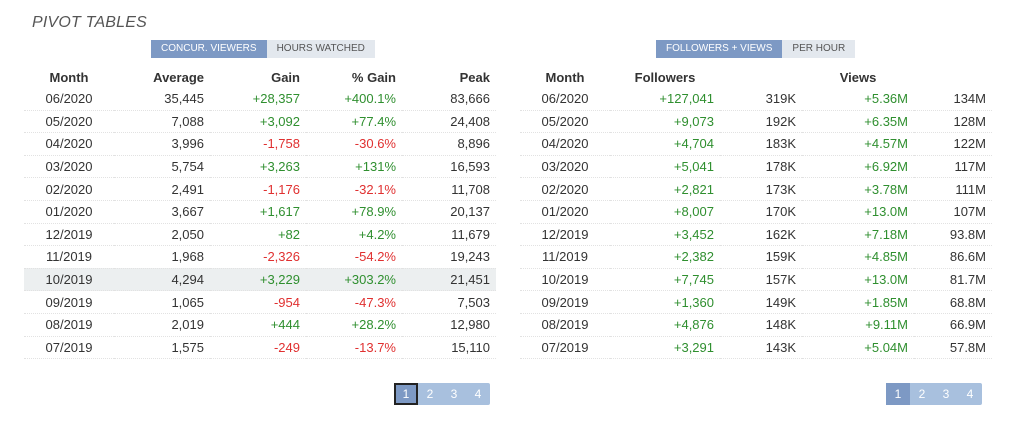  What do you see at coordinates (69, 302) in the screenshot?
I see `month-cell: 09/2019` at bounding box center [69, 302].